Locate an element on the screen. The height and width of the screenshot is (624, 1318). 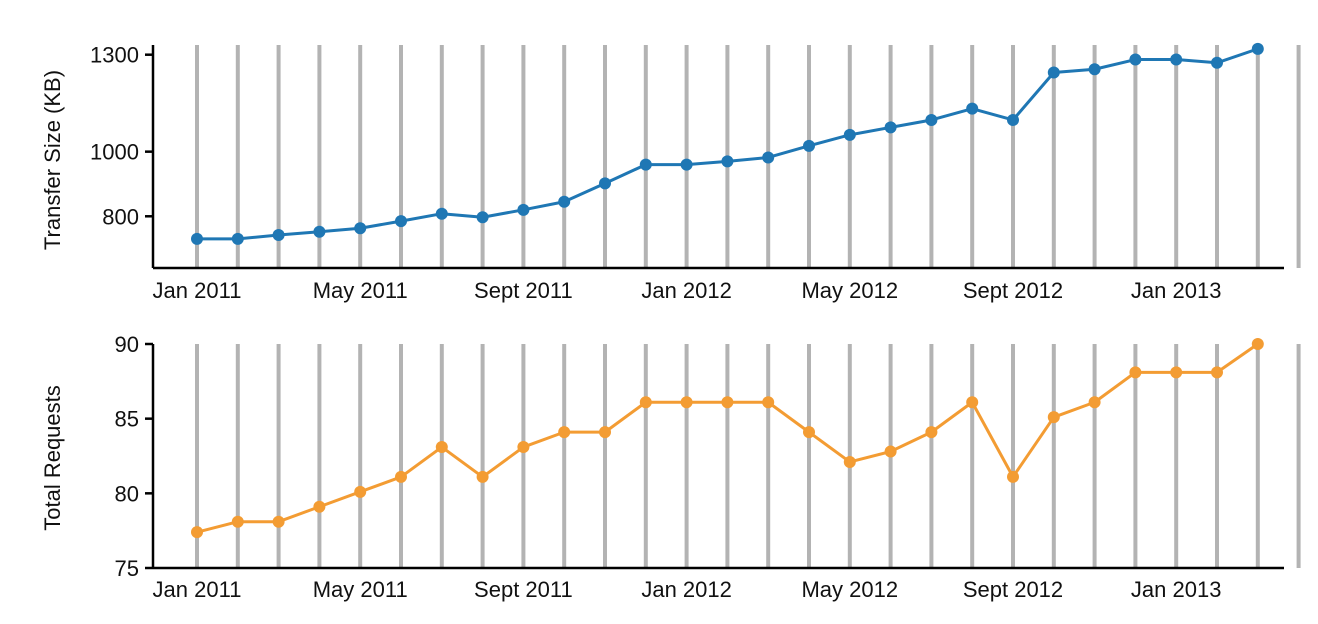
y-tick-label-80: 80 is located at coordinates (127, 493).